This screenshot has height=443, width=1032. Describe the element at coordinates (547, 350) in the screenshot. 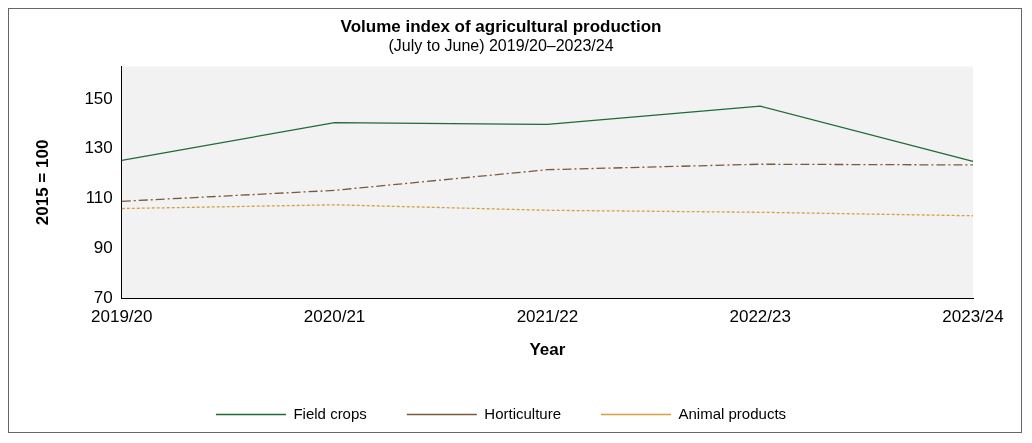

I see `x-axis-title: Year` at that location.